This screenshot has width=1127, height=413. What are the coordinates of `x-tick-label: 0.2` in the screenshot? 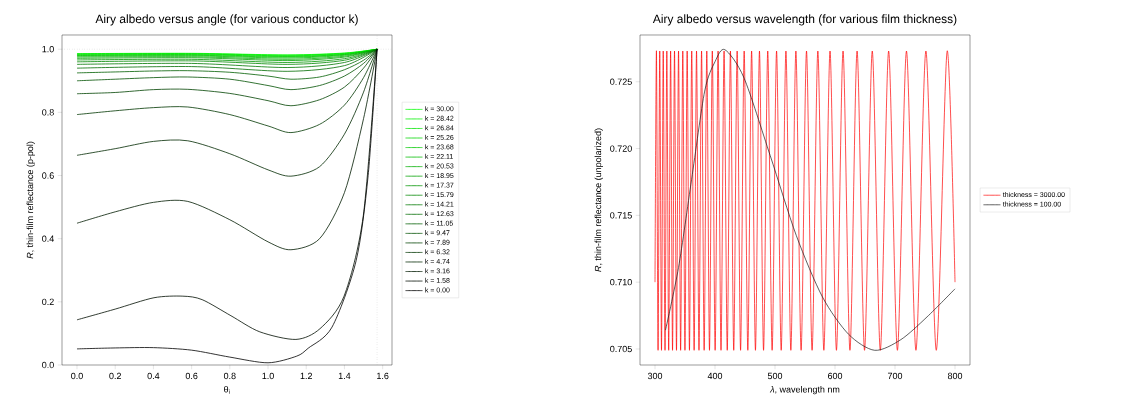 It's located at (115, 376).